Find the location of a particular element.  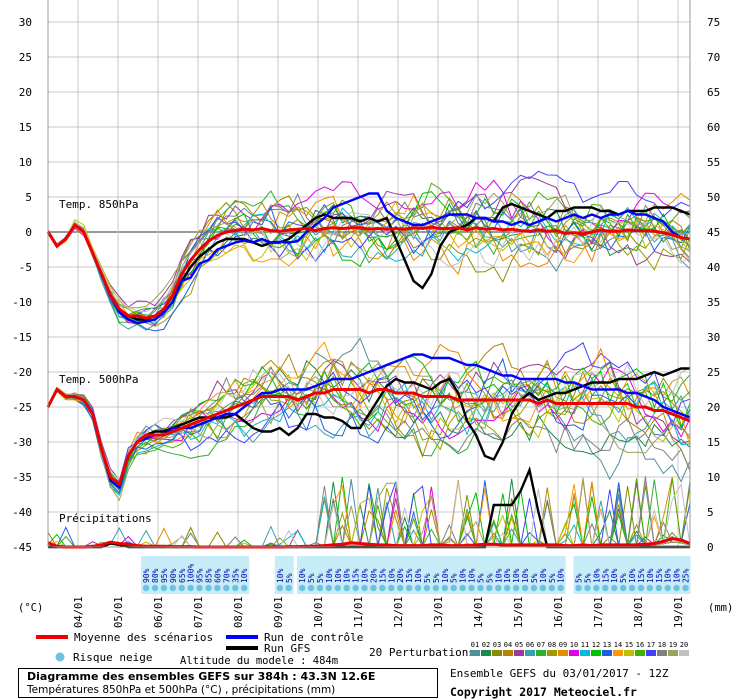

left-tick-label: -25 is located at coordinates (22, 407).